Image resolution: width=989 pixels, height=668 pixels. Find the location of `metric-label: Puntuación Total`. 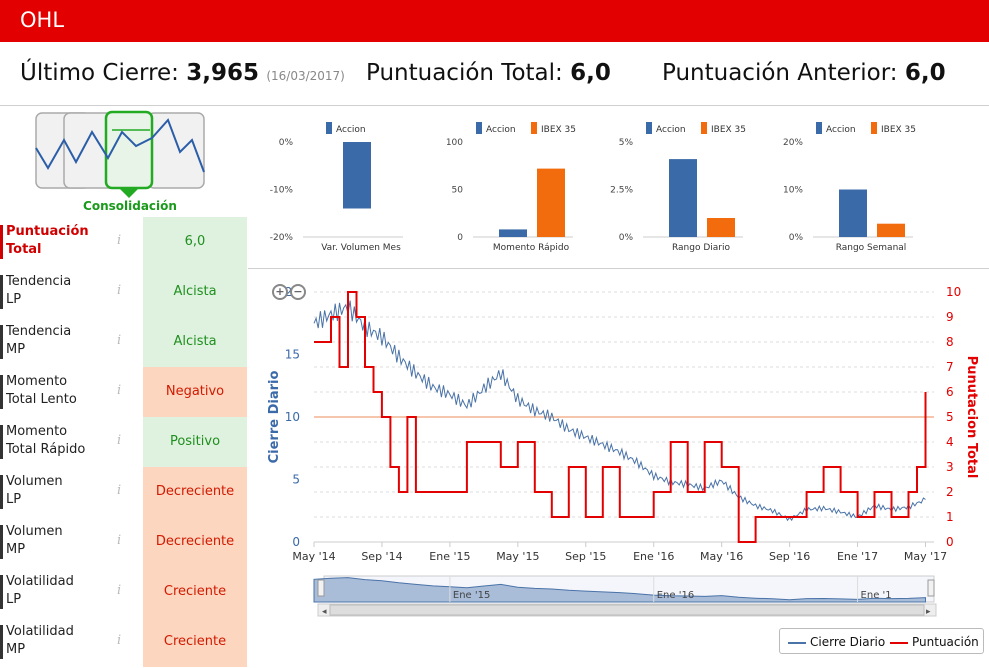

metric-label: Puntuación Total is located at coordinates (56, 241).